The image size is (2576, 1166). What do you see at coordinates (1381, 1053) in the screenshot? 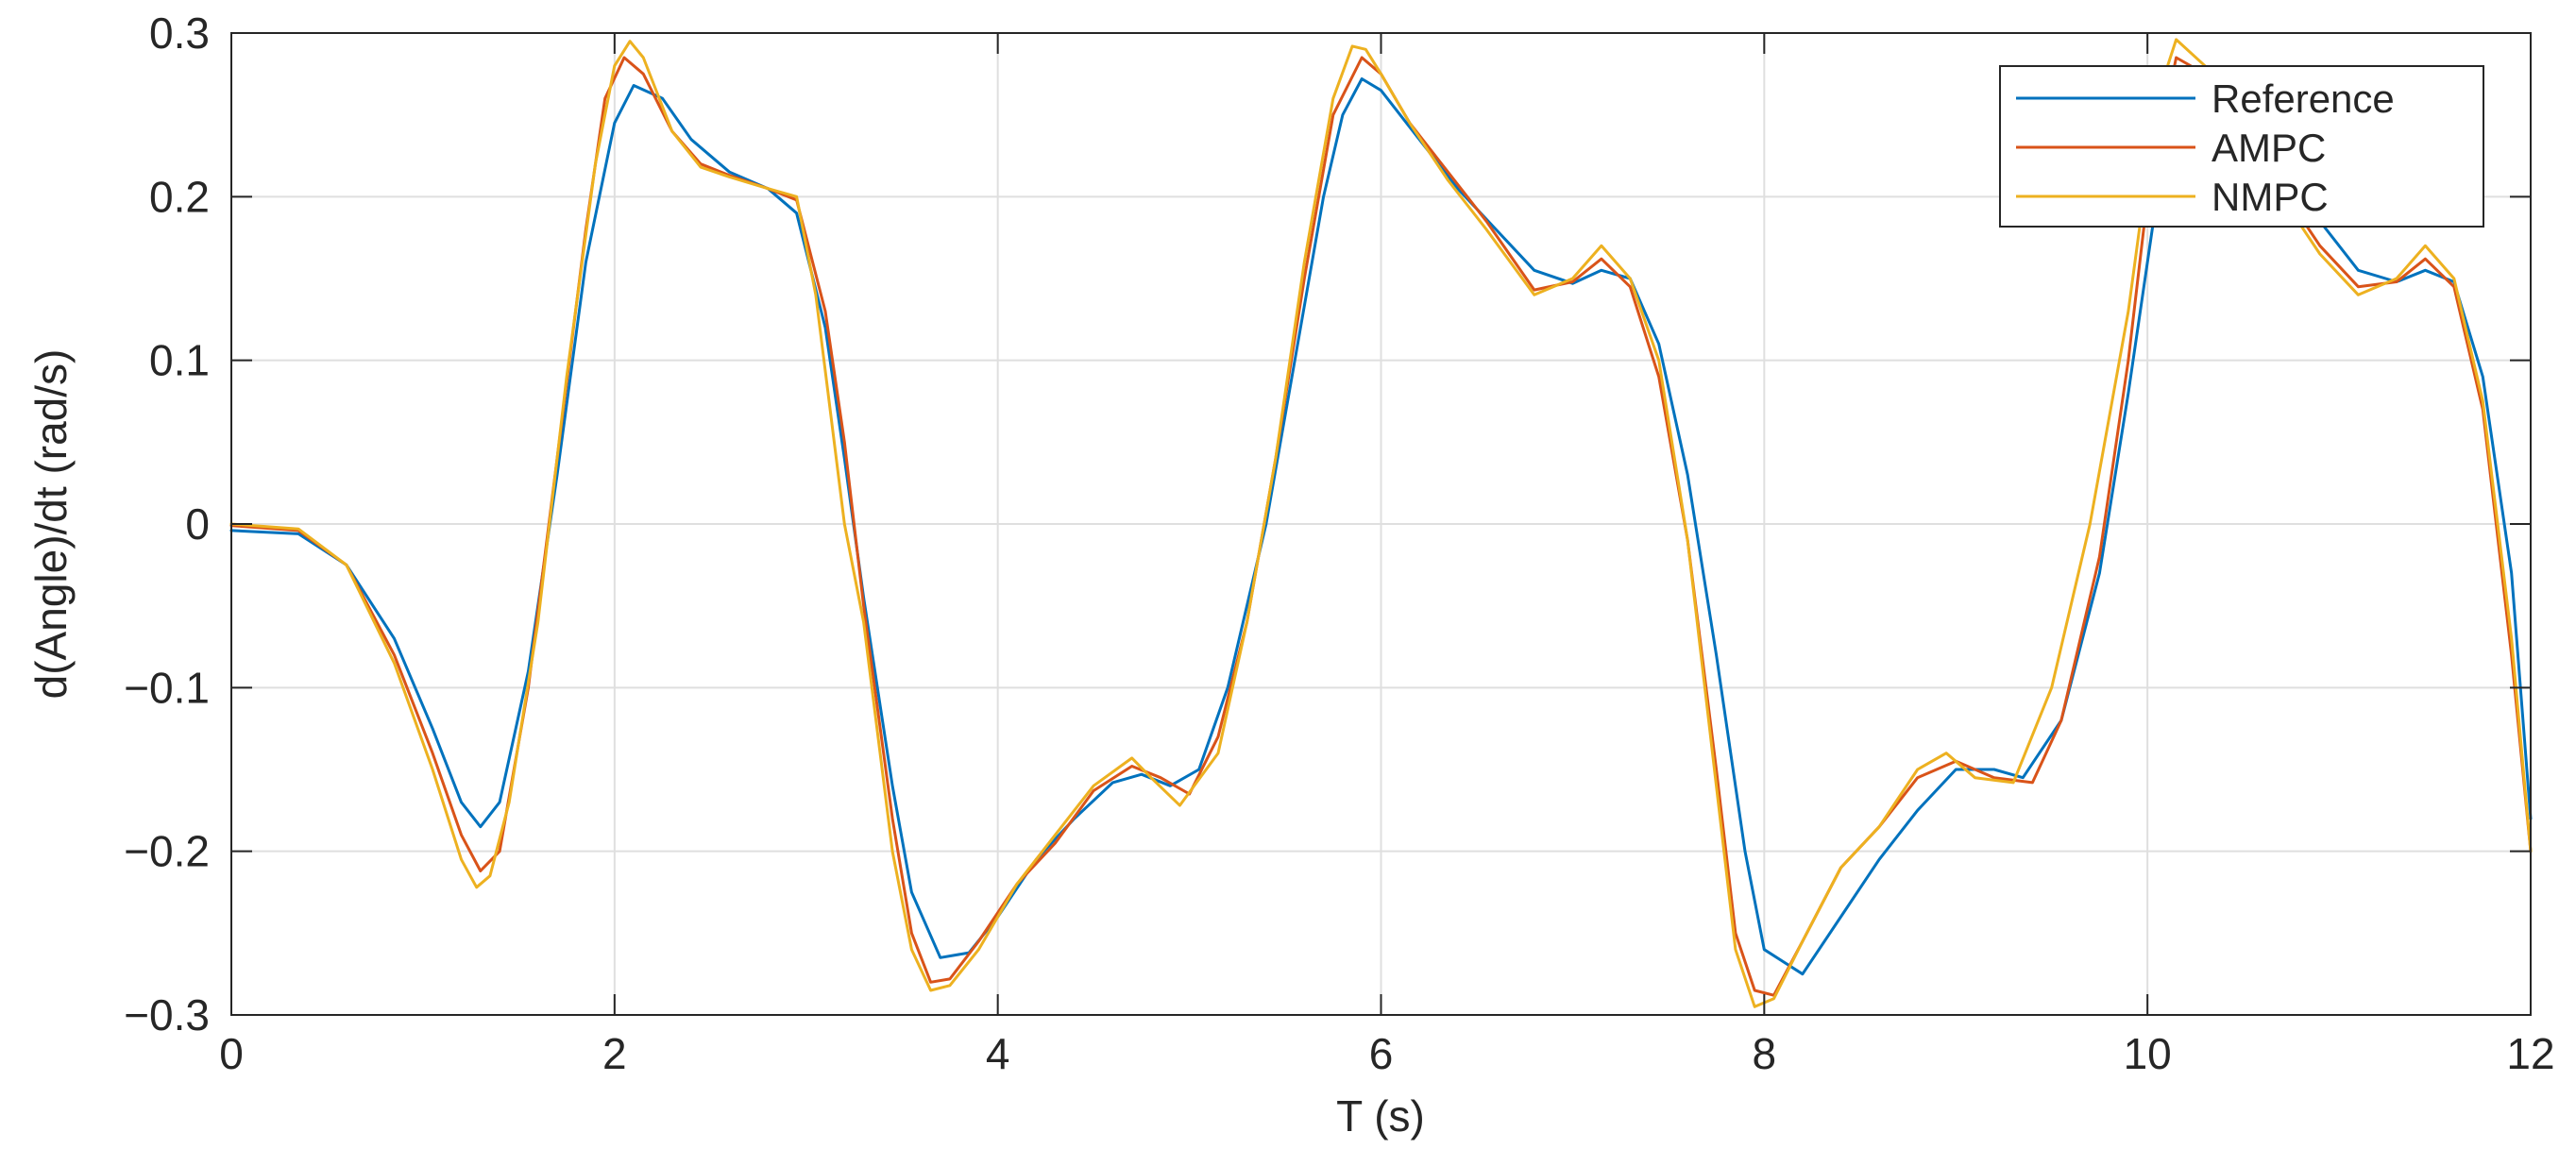
I see `x-tick-label: 6` at bounding box center [1381, 1053].